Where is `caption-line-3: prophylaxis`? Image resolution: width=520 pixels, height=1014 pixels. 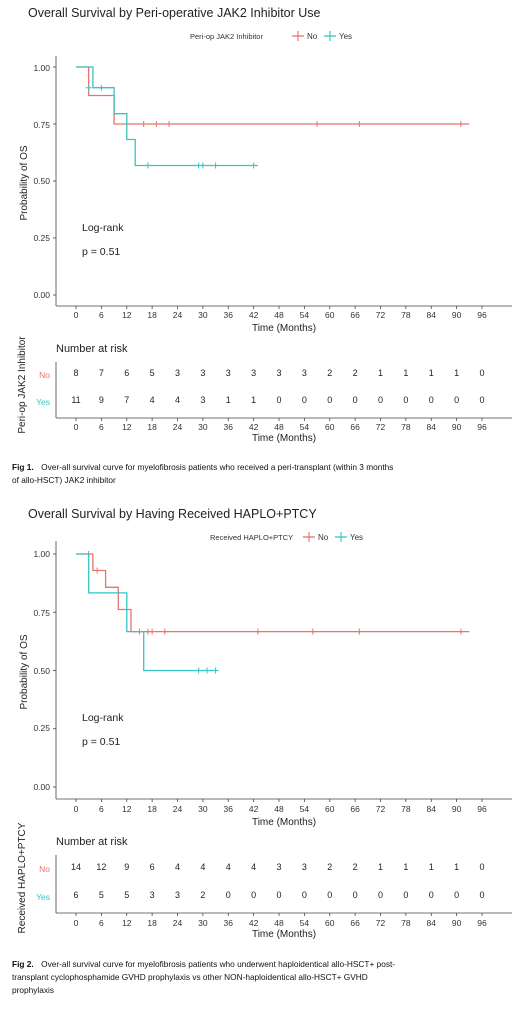
caption-line-3: prophylaxis is located at coordinates (33, 990).